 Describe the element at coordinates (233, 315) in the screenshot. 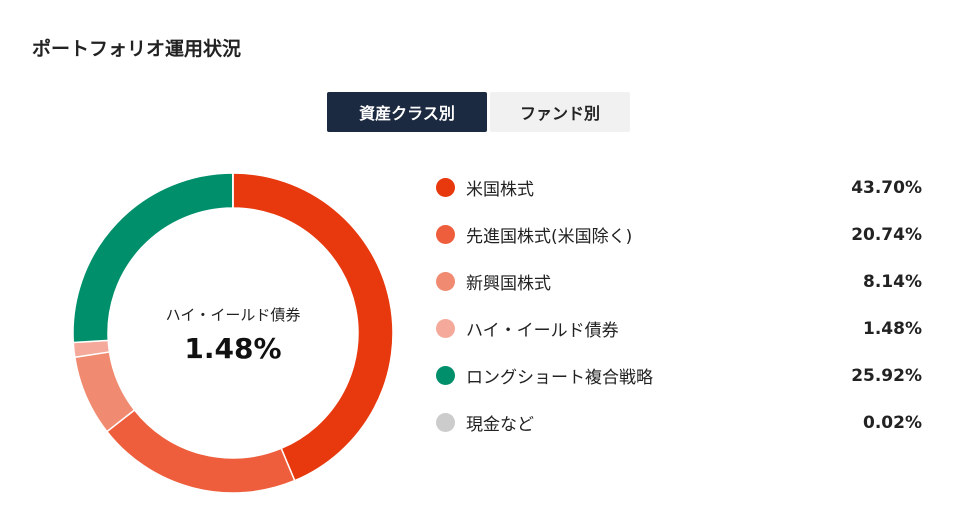

I see `center-label: ハイ・イールド債券` at that location.